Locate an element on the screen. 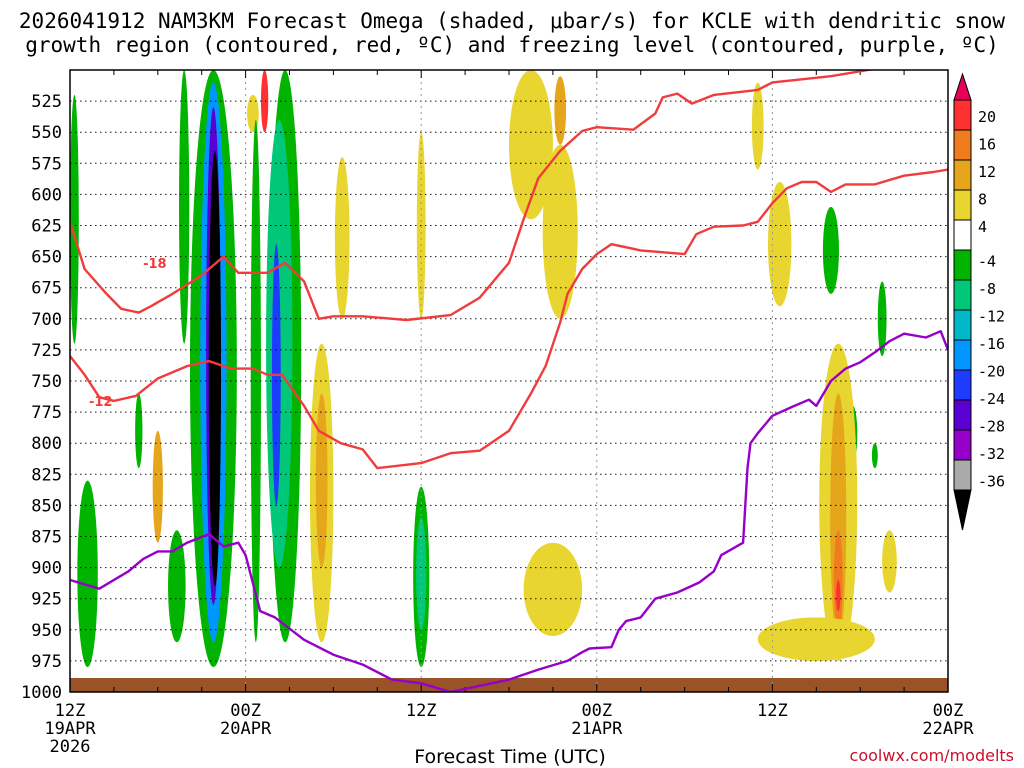  colorbar-label: -20 is located at coordinates (991, 372).